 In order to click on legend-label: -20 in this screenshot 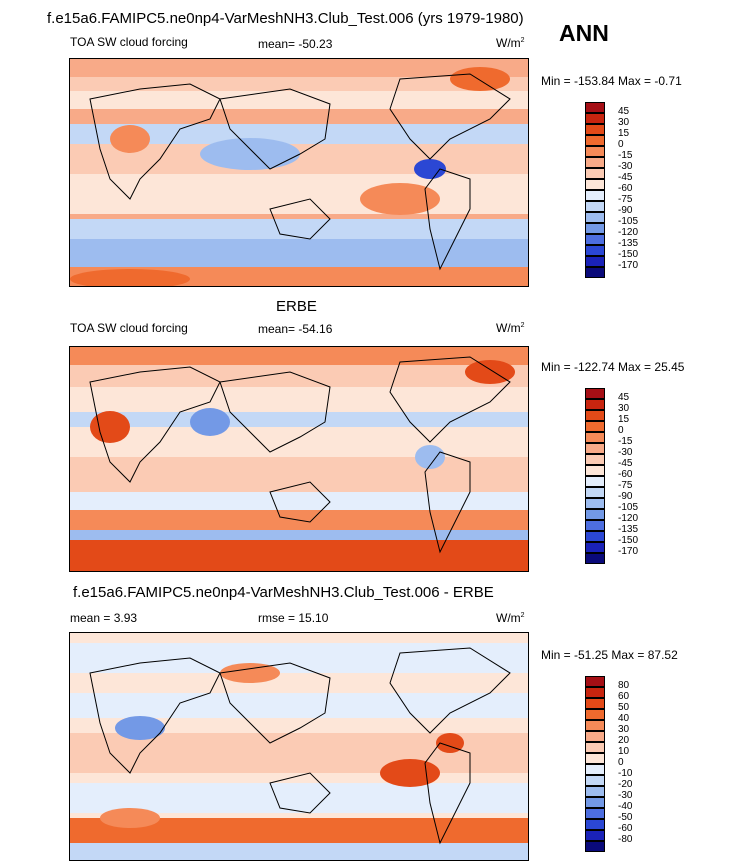, I will do `click(625, 784)`.